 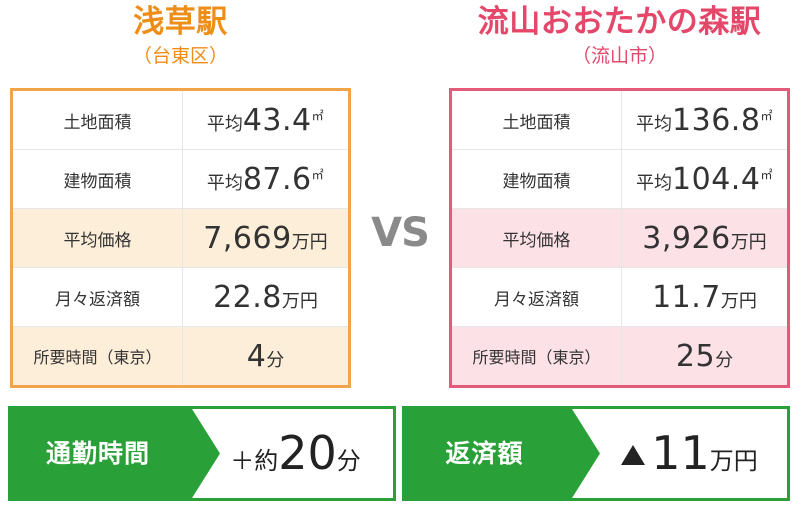 I want to click on triangle-up-icon, so click(x=633, y=455).